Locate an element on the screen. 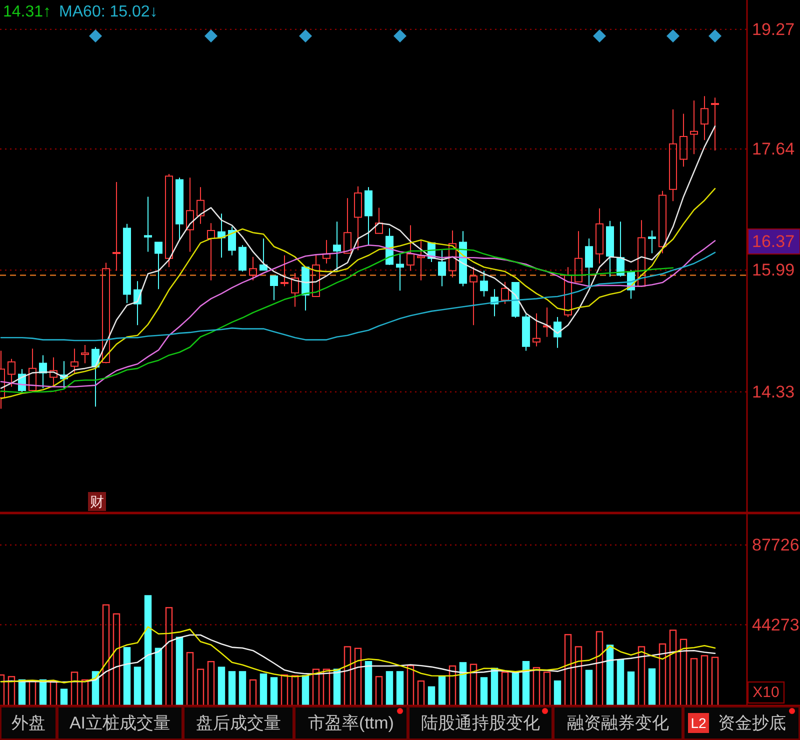 Image resolution: width=800 pixels, height=740 pixels. text: 盘后成交量 is located at coordinates (238, 723).